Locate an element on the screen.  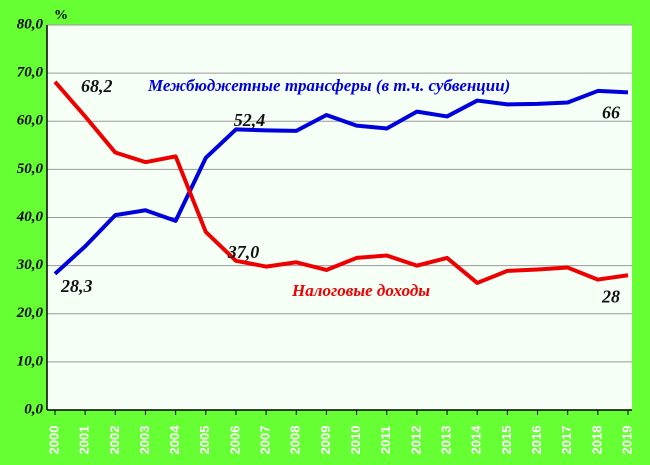
x-tick-label: 2008 is located at coordinates (295, 440).